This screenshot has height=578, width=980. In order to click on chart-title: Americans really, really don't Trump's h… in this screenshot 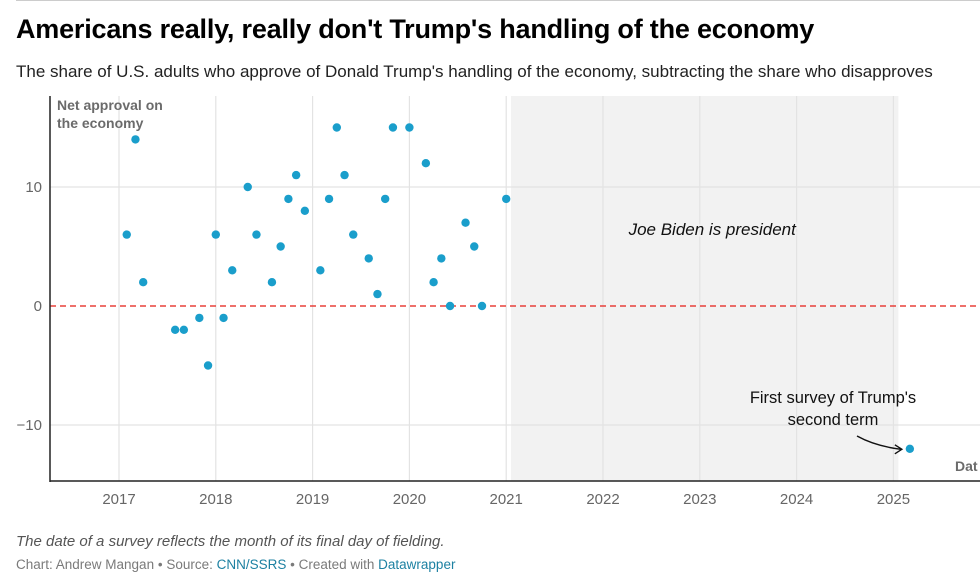, I will do `click(415, 29)`.